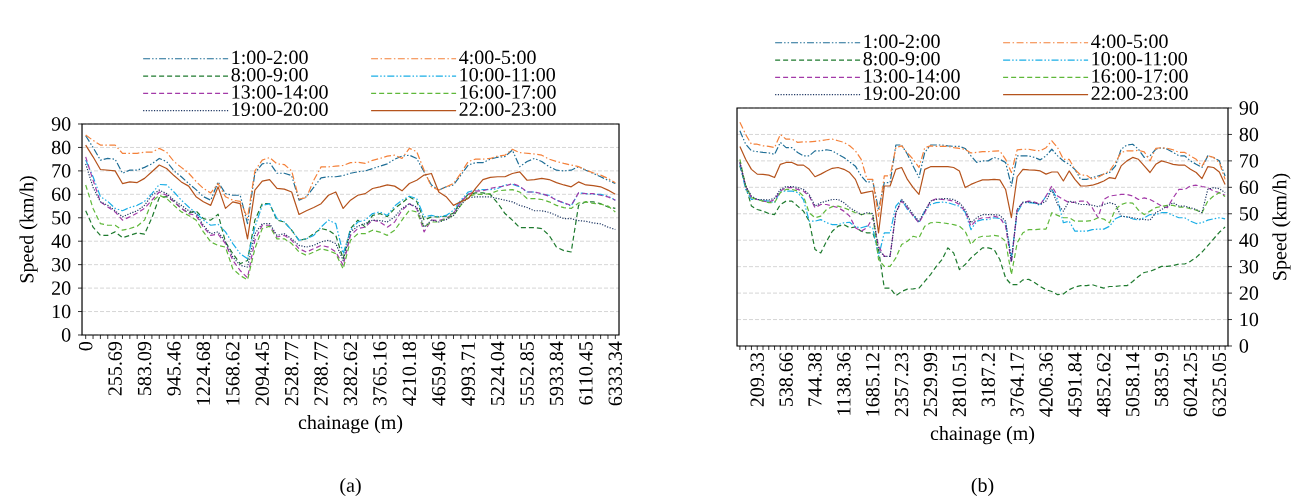 Image resolution: width=1313 pixels, height=502 pixels. What do you see at coordinates (757, 379) in the screenshot?
I see `x-tick-label: 209.33` at bounding box center [757, 379].